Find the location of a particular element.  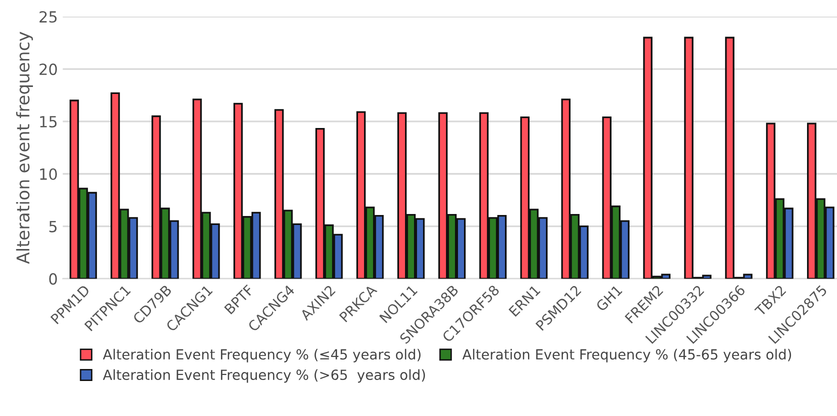

x-tick-label: GH1 is located at coordinates (609, 298).